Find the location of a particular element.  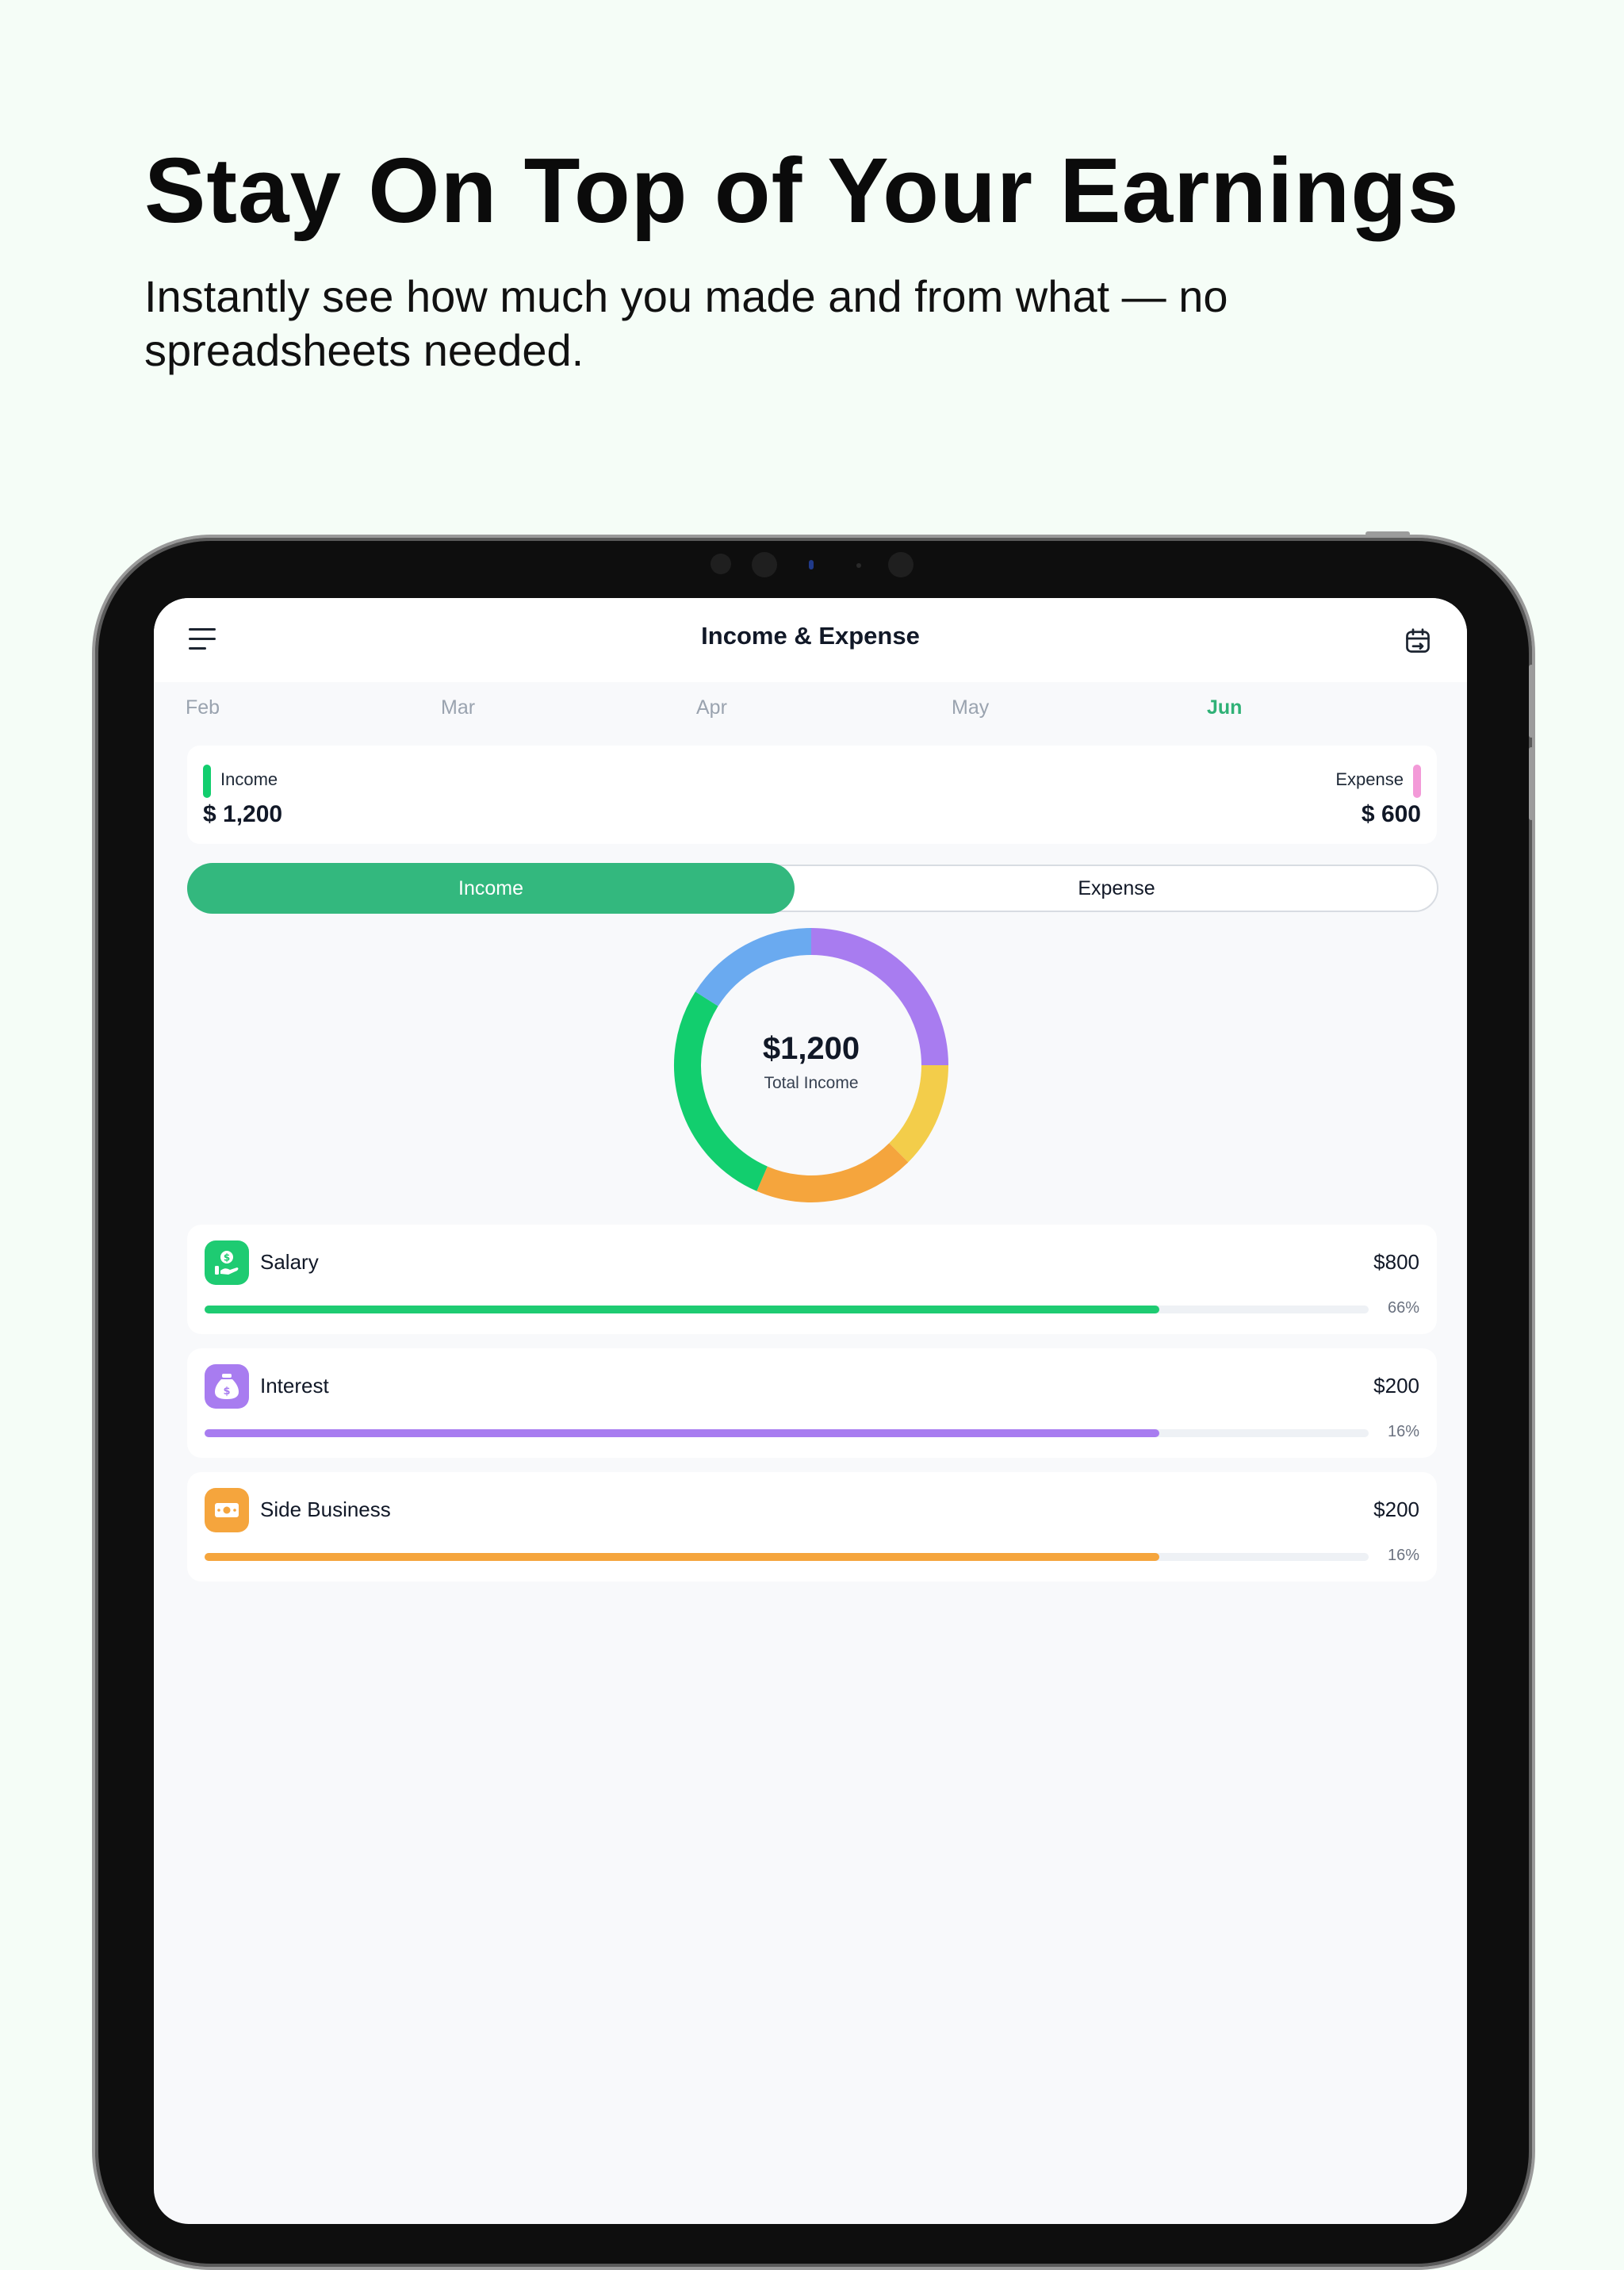

category-name: Interest is located at coordinates (294, 1386).